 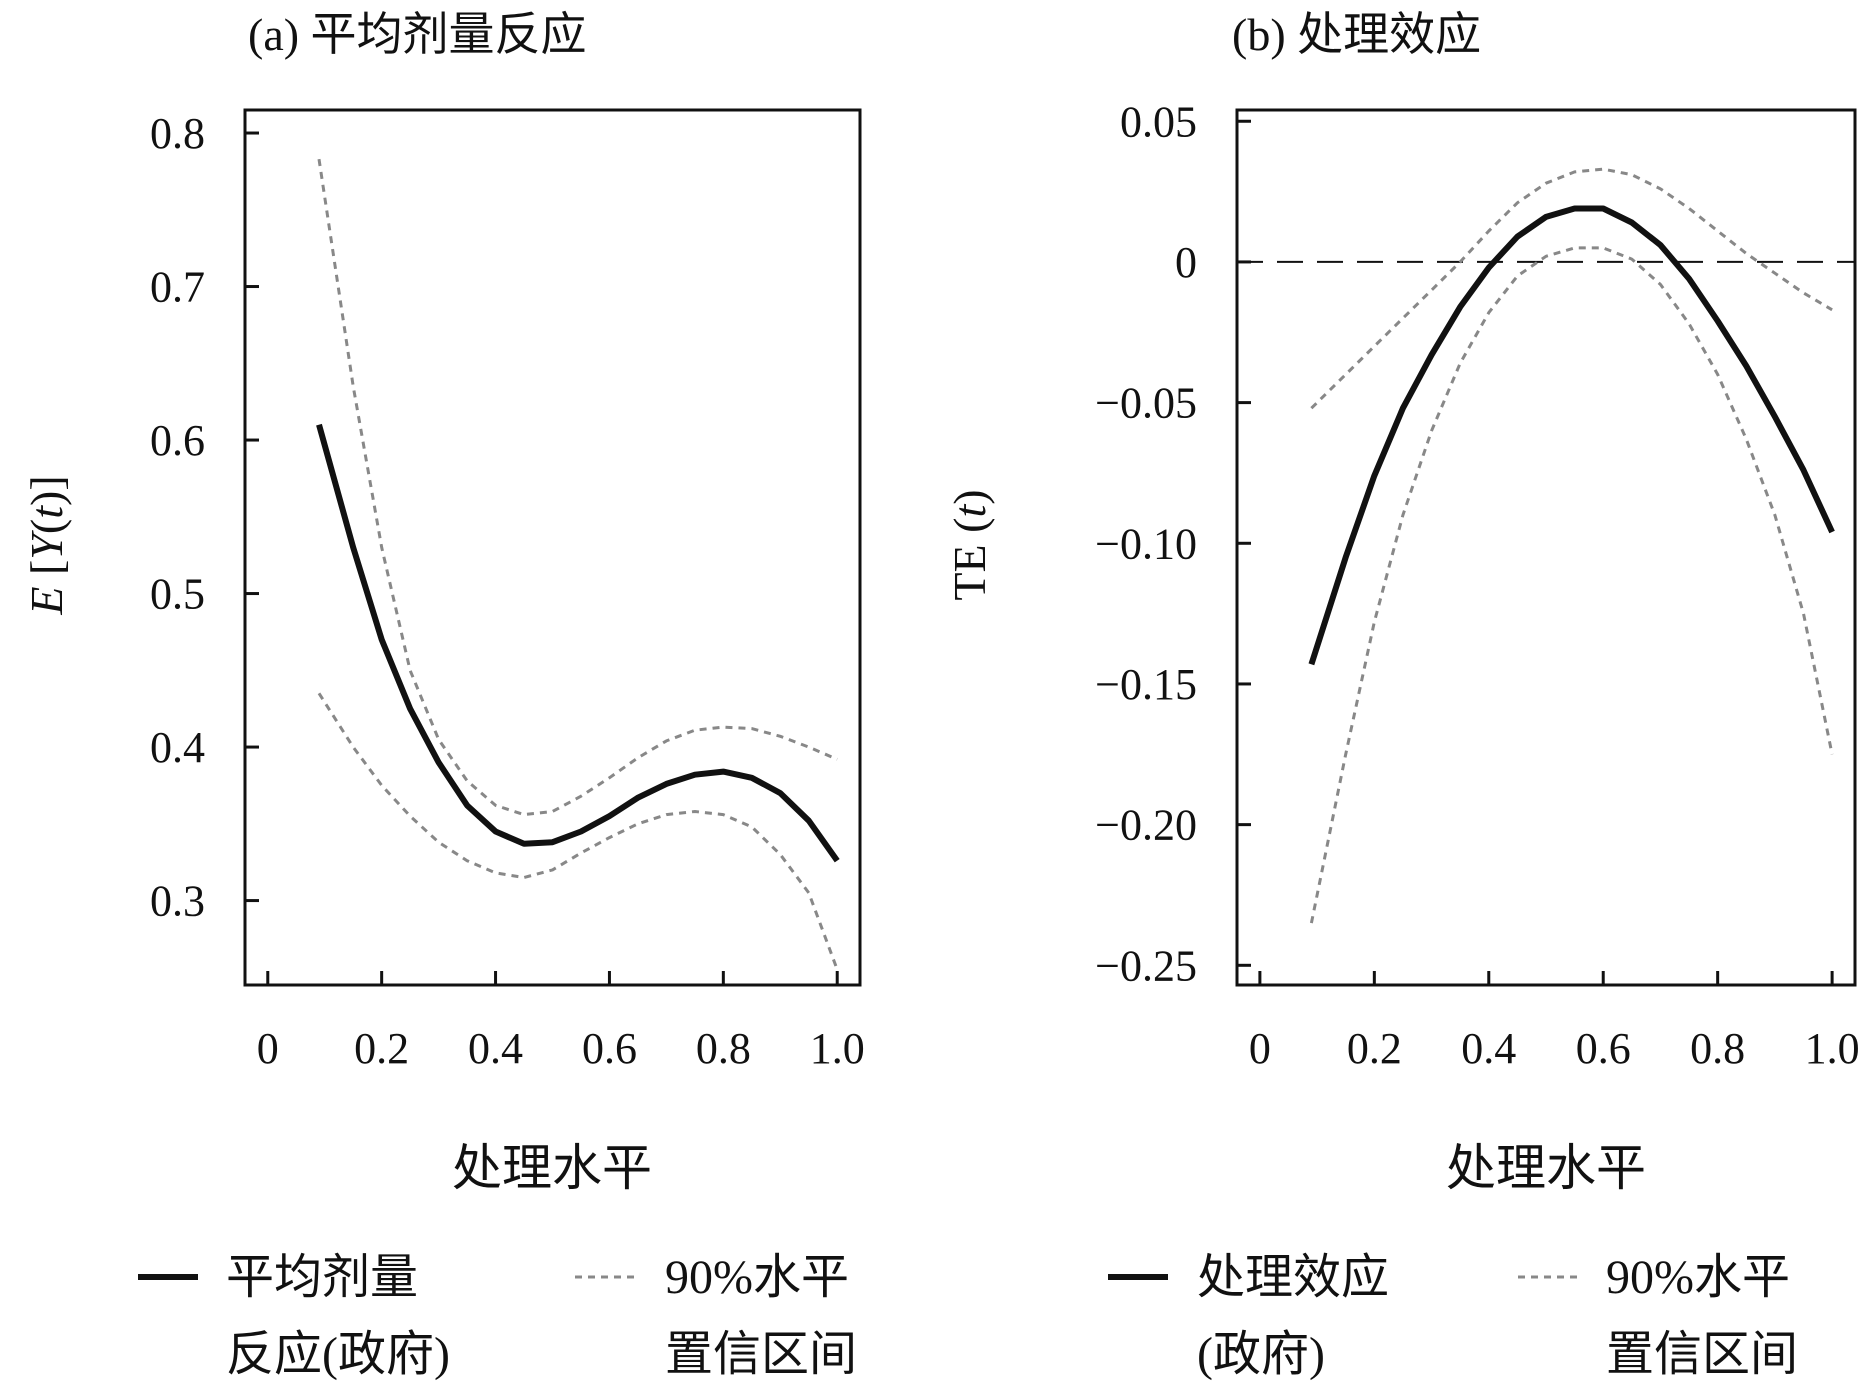 I want to click on panel-a-y-tick-label: 0.3, so click(x=177, y=901).